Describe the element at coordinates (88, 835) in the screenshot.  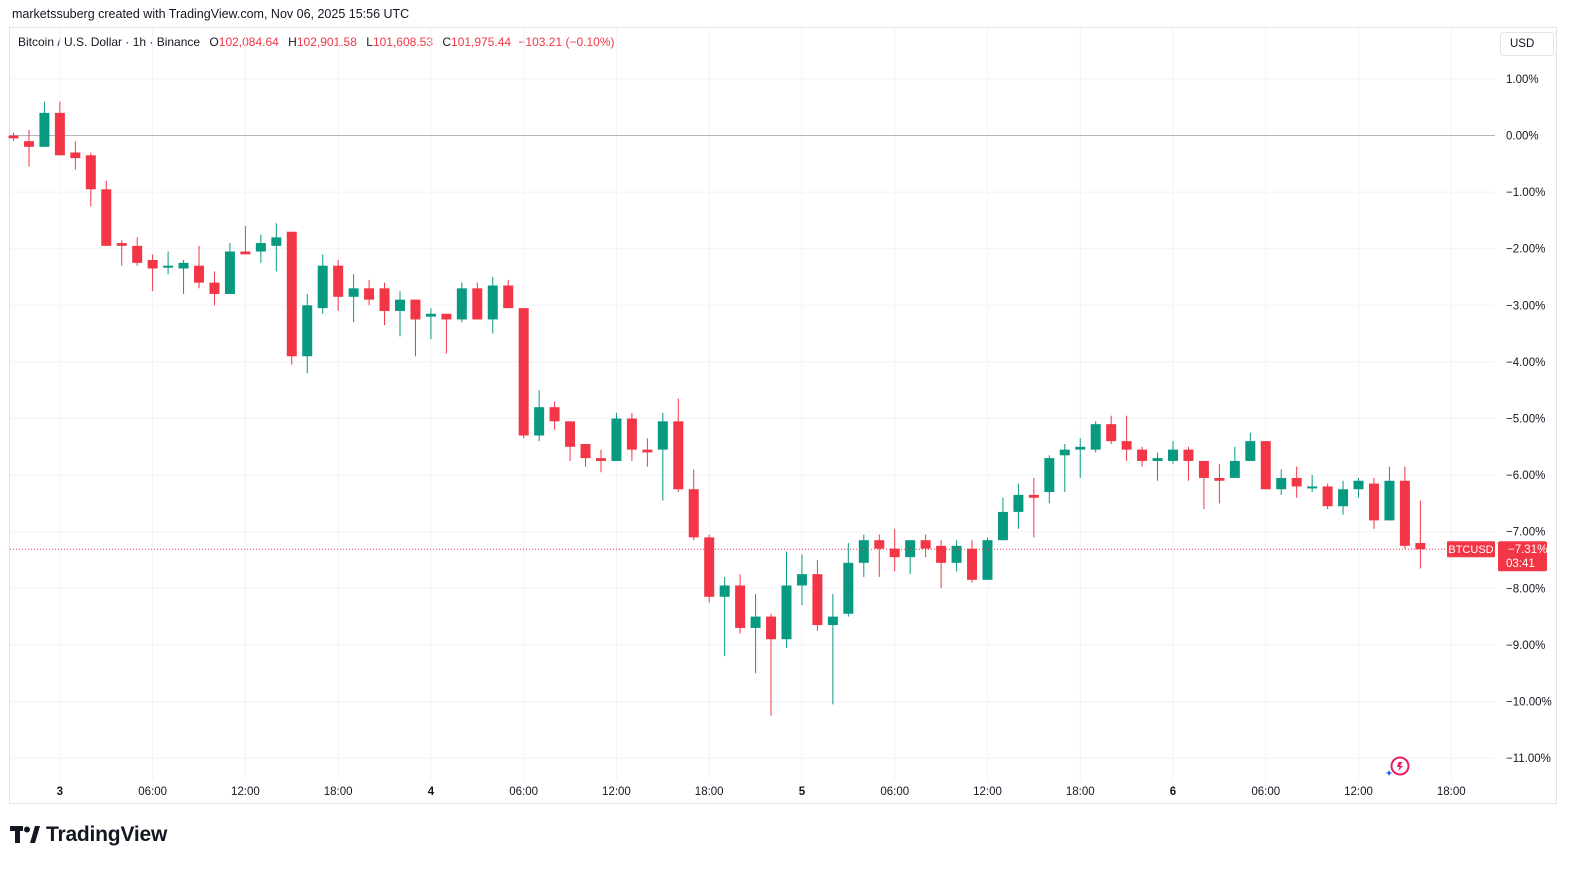
I see `tradingview-logo: TradingView` at that location.